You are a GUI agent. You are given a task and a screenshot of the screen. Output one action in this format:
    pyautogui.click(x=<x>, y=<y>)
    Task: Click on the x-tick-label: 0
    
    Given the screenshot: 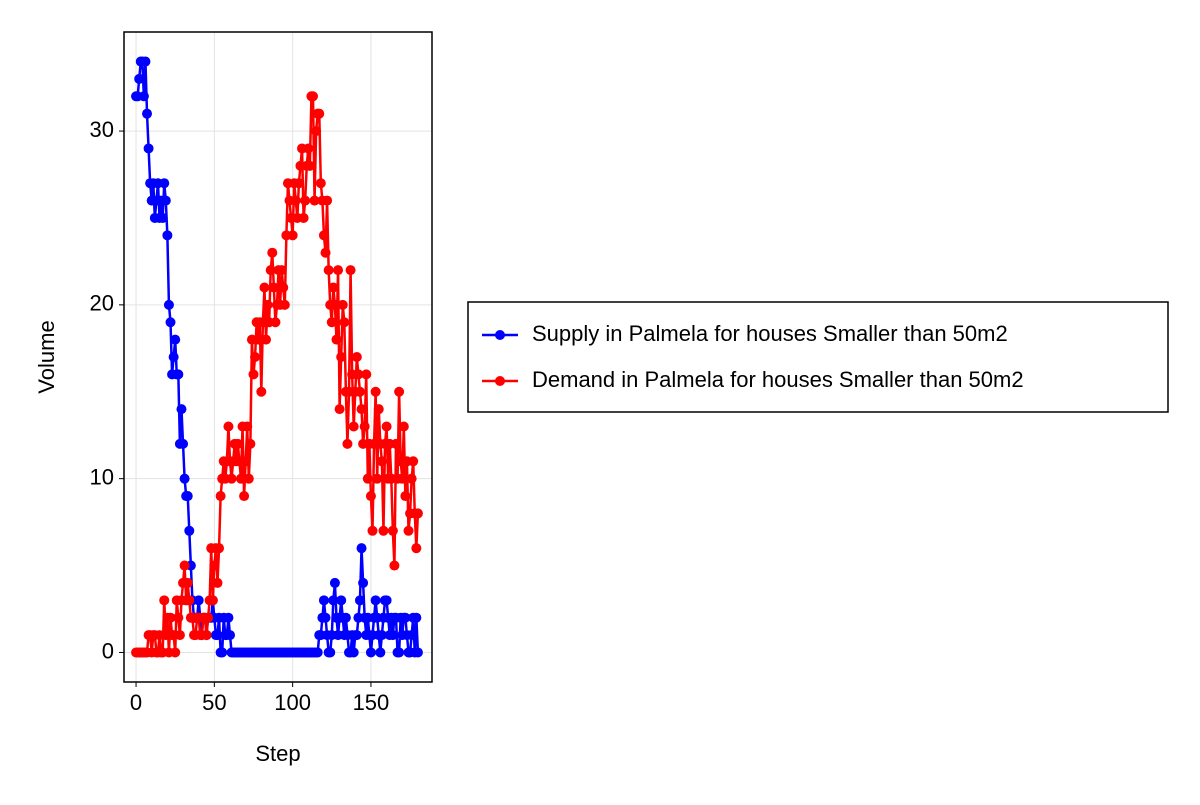 What is the action you would take?
    pyautogui.click(x=136, y=702)
    